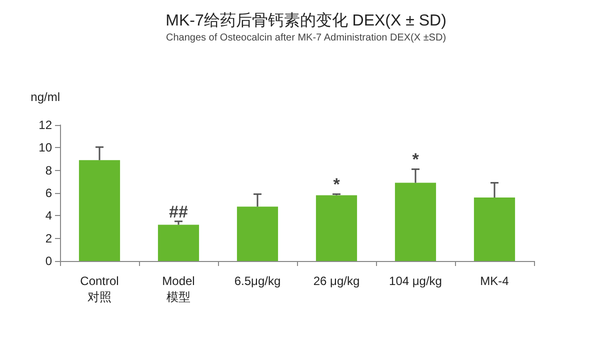  What do you see at coordinates (306, 38) in the screenshot?
I see `chart-subtitle: Changes of Osteocalcin after MK-7 Administration DEX(X ±SD)` at bounding box center [306, 38].